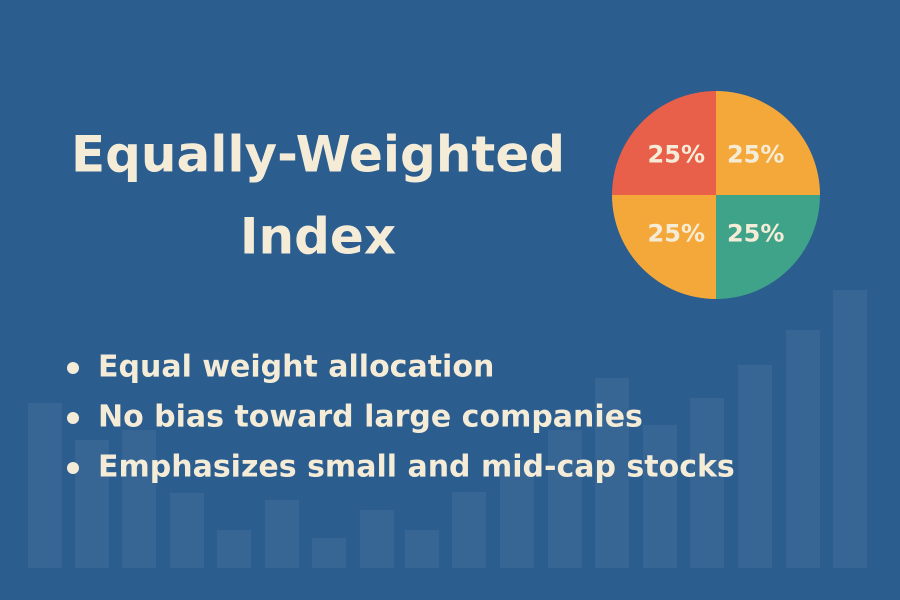 The image size is (900, 600). What do you see at coordinates (370, 417) in the screenshot?
I see `bullet-text: No bias toward large companies` at bounding box center [370, 417].